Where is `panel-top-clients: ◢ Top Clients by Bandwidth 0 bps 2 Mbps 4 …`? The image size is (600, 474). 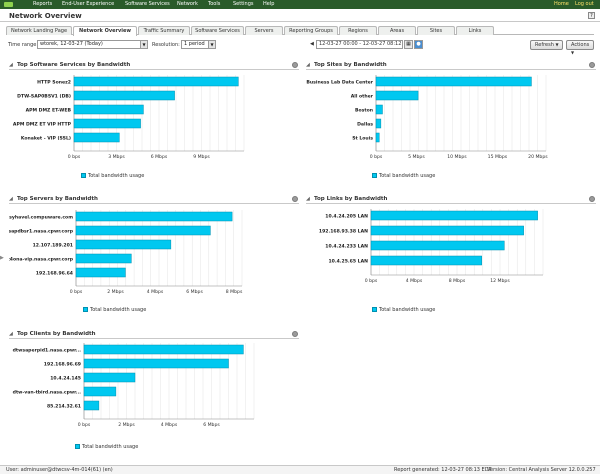 panel-top-clients: ◢ Top Clients by Bandwidth 0 bps 2 Mbps 4 … is located at coordinates (154, 393).